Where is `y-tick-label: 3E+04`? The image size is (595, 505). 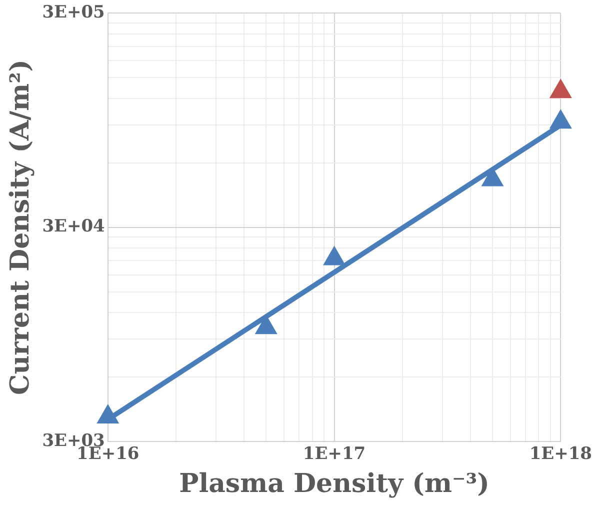
y-tick-label: 3E+04 is located at coordinates (74, 226).